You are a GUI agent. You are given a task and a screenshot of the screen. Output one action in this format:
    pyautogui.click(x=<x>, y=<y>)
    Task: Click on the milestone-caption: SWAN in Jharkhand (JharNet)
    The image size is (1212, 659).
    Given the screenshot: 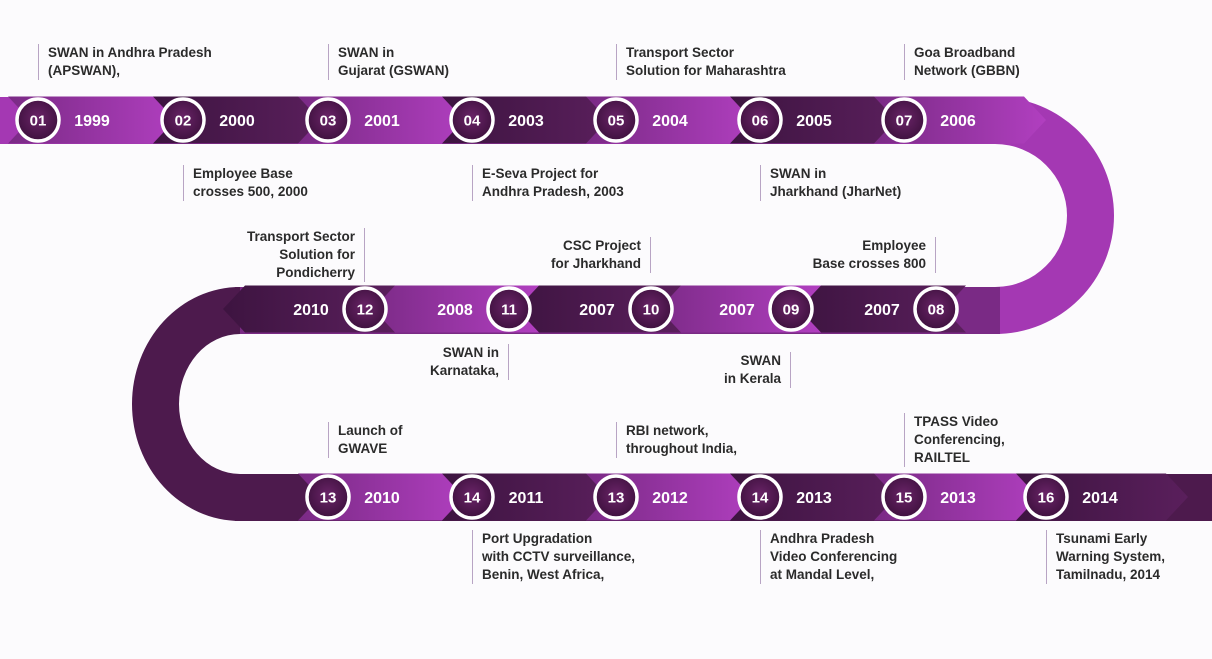 What is the action you would take?
    pyautogui.click(x=860, y=183)
    